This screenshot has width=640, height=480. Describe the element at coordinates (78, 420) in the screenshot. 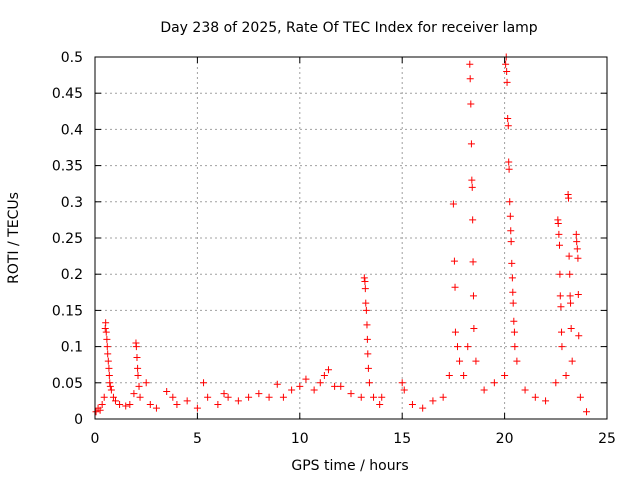

I see `y-tick-label: 0` at that location.